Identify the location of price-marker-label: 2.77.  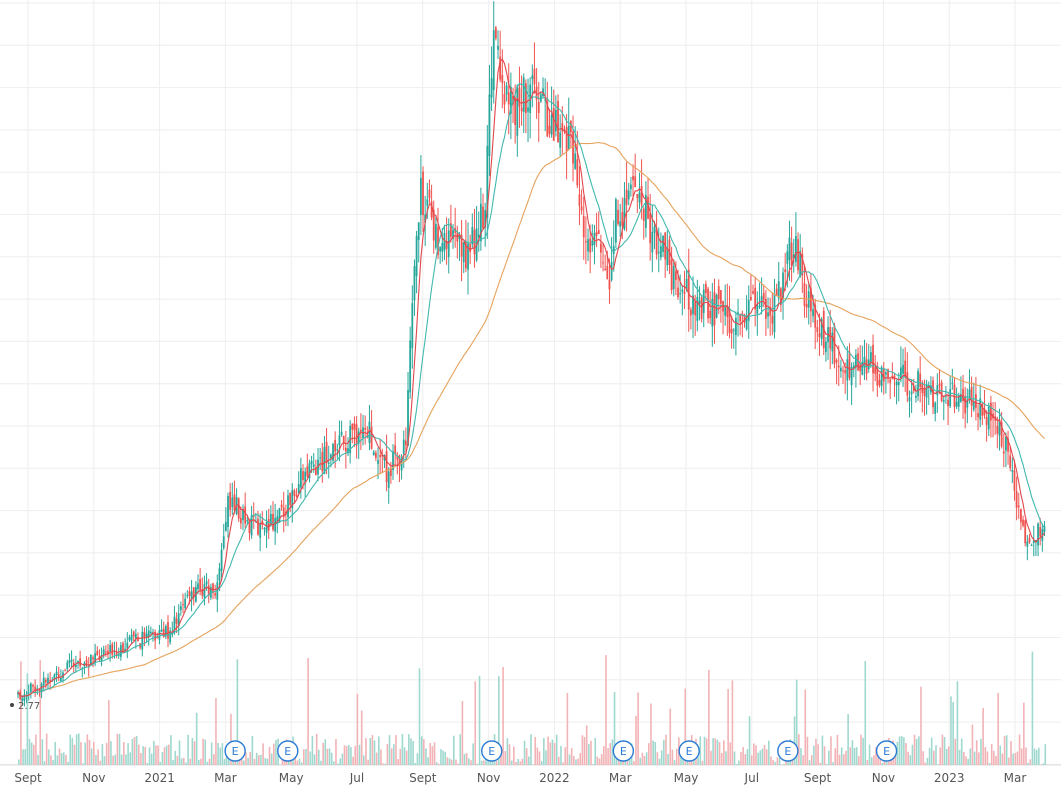
(29, 706).